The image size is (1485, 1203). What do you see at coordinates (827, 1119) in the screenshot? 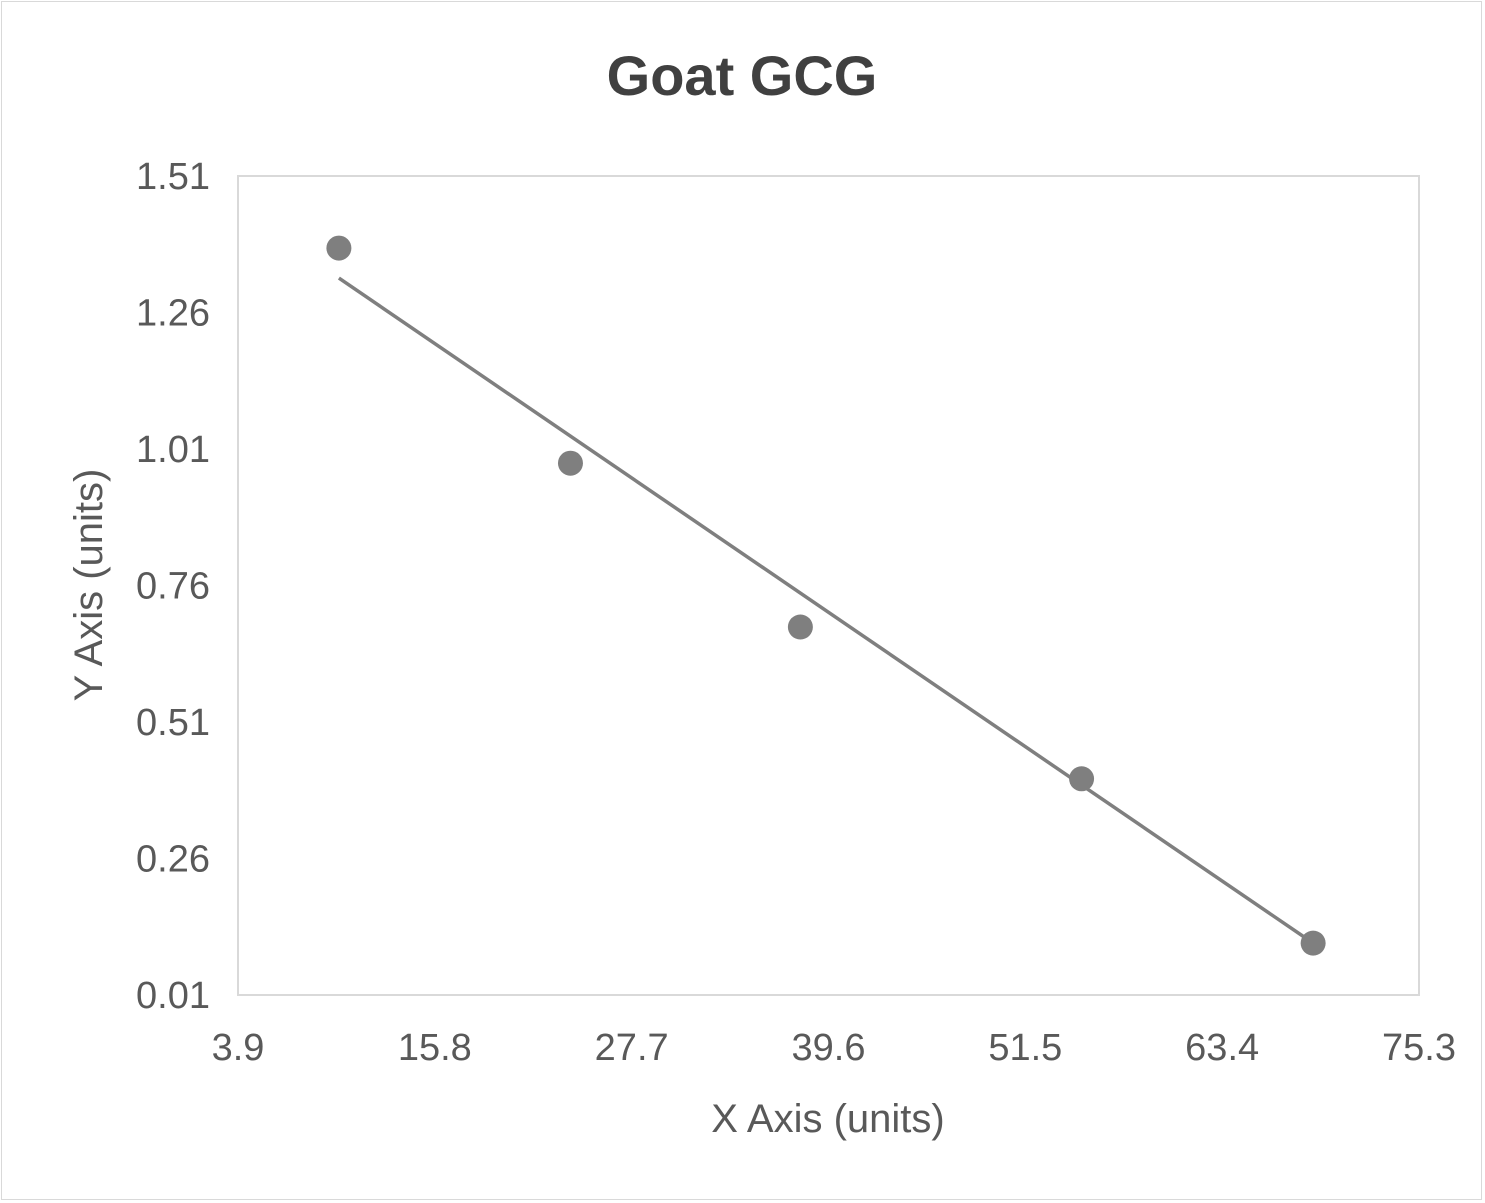
I see `x-axis-label: X Axis (units)` at bounding box center [827, 1119].